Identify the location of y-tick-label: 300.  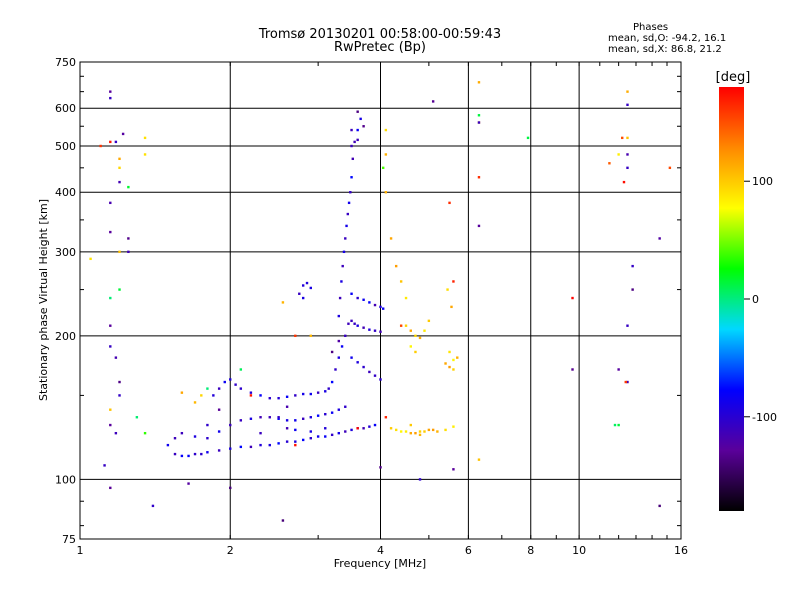
(65, 252).